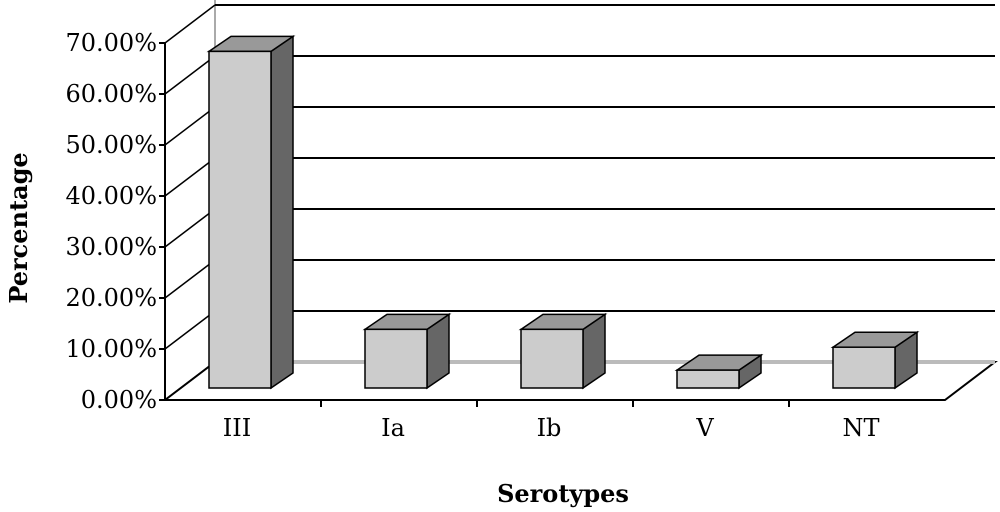  What do you see at coordinates (237, 428) in the screenshot?
I see `x-tick-label: III` at bounding box center [237, 428].